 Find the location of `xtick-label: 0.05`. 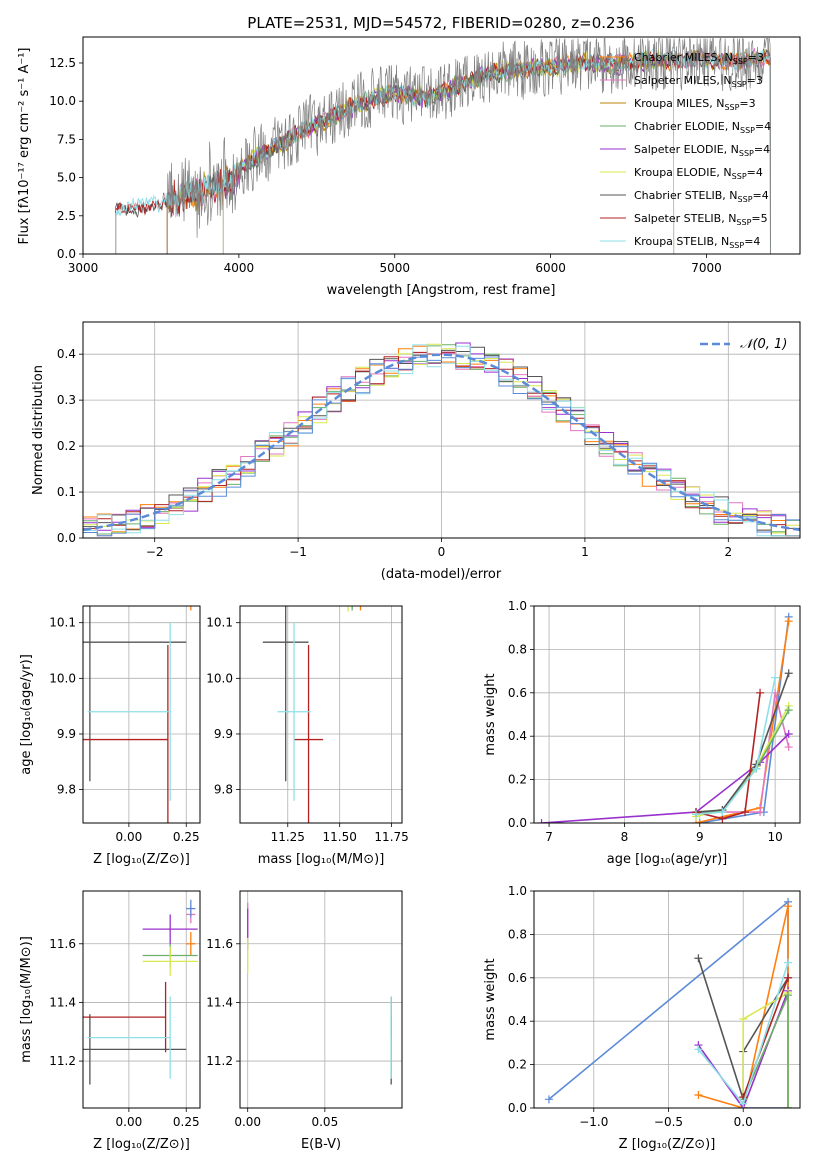

xtick-label: 0.05 is located at coordinates (324, 1122).